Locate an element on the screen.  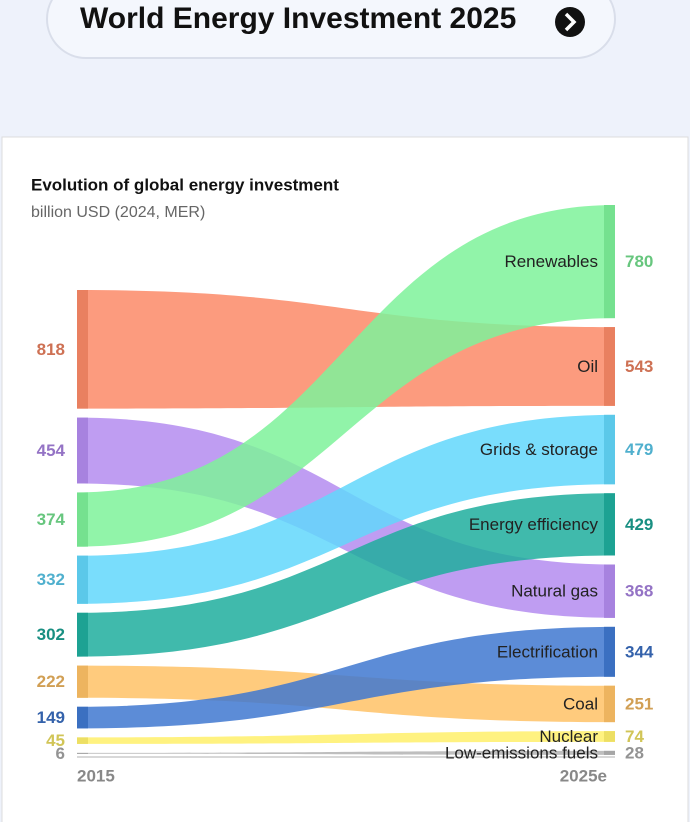
value-label: 479 is located at coordinates (639, 449).